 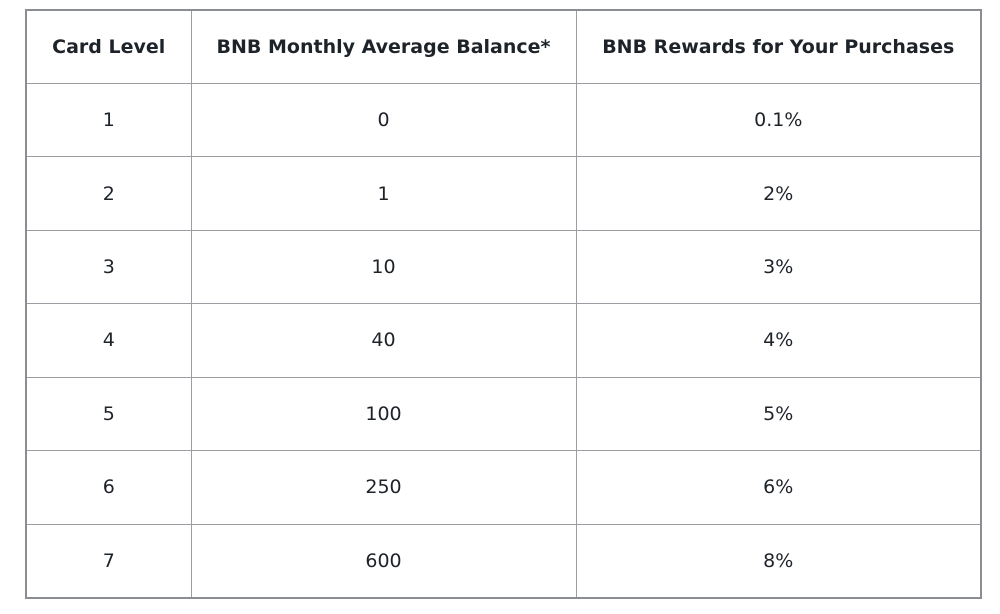 I want to click on table-row: 5 100 5%, so click(x=503, y=414).